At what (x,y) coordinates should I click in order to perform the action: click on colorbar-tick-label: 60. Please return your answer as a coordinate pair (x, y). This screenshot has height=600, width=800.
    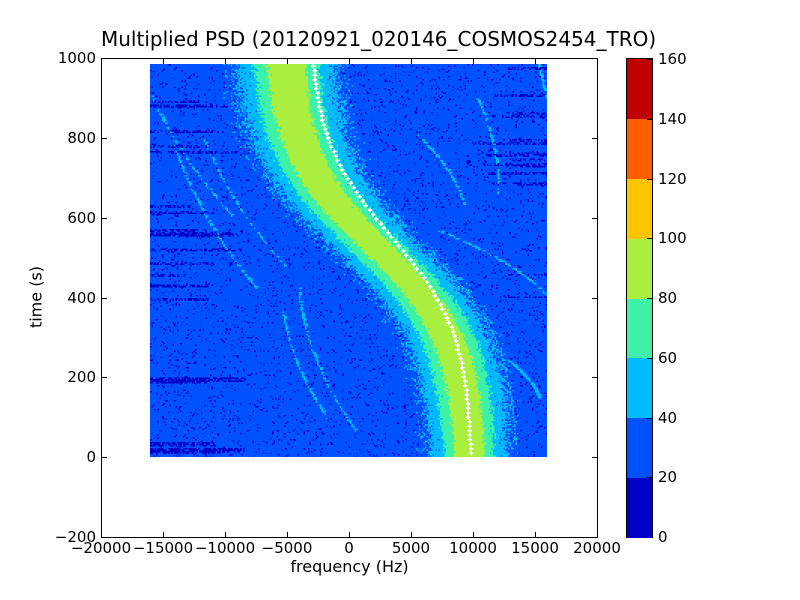
    Looking at the image, I should click on (668, 358).